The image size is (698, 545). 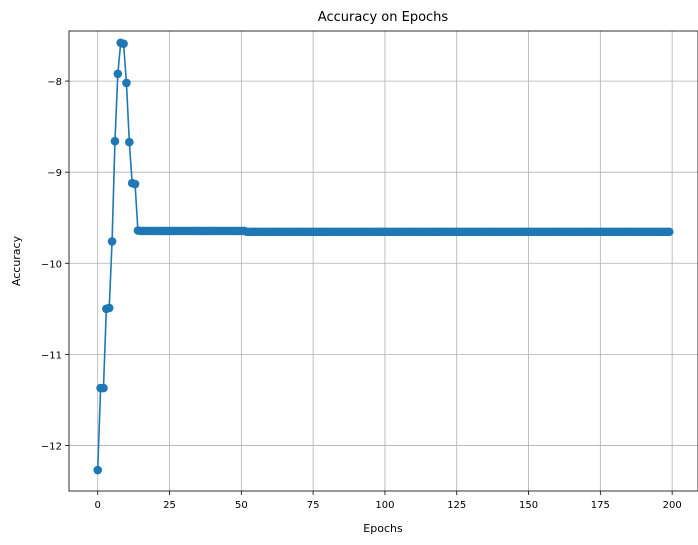 What do you see at coordinates (98, 505) in the screenshot?
I see `x-tick-label: 0` at bounding box center [98, 505].